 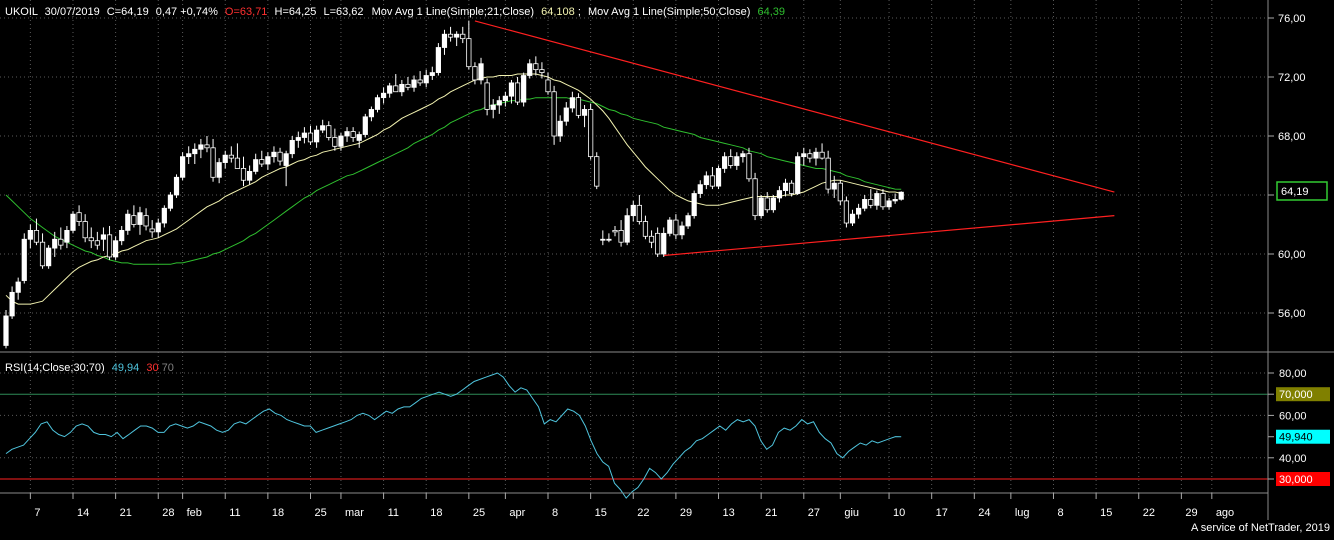 What do you see at coordinates (126, 368) in the screenshot?
I see `rsi-header-value: 49,94` at bounding box center [126, 368].